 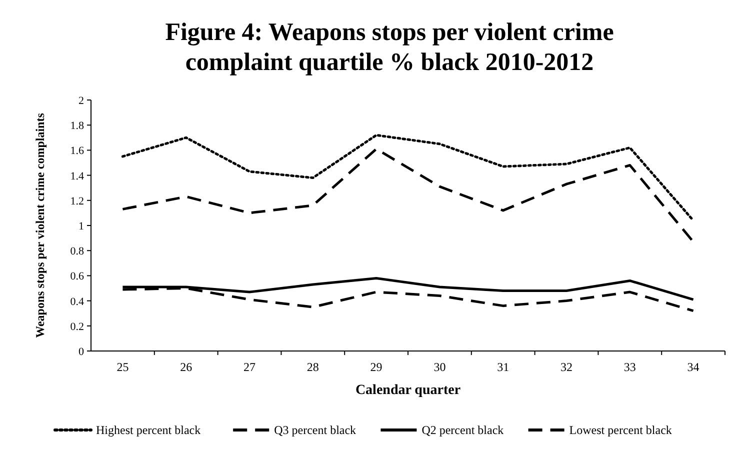 I want to click on y-axis-title: Weapons stops per violent crime complaints, so click(x=40, y=225).